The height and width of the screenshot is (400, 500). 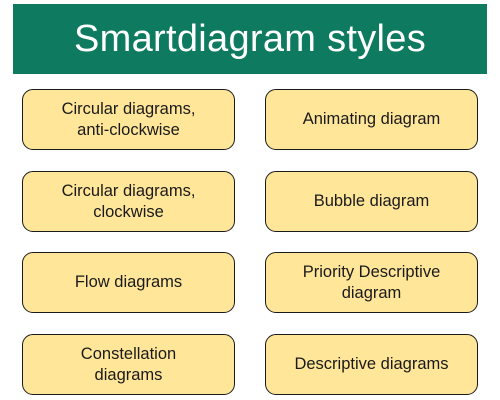 What do you see at coordinates (128, 282) in the screenshot?
I see `style-box-flow: Flow diagrams` at bounding box center [128, 282].